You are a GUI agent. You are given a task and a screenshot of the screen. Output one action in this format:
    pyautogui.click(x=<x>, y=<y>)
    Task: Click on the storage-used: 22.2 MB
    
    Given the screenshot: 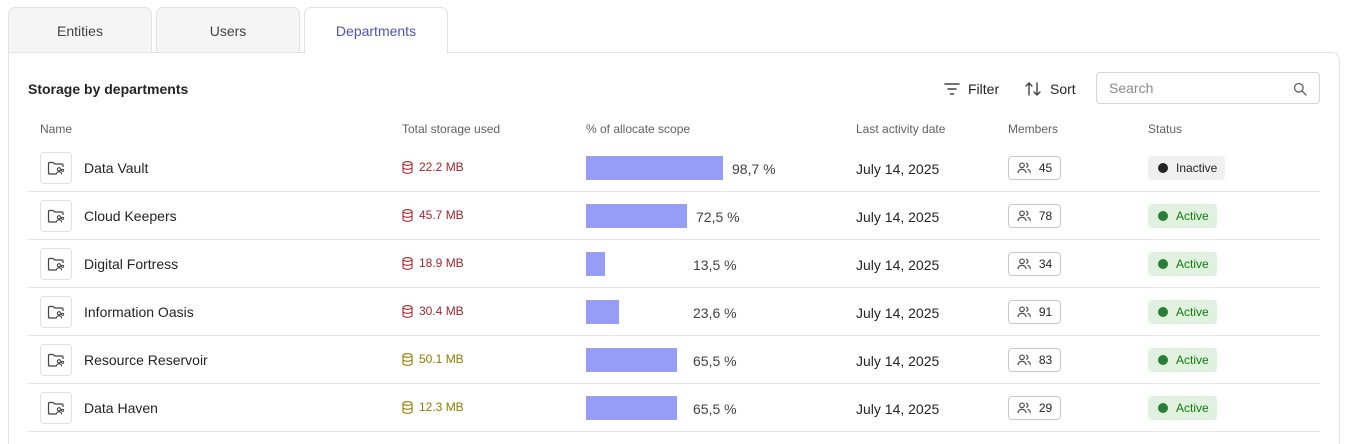 What is the action you would take?
    pyautogui.click(x=433, y=167)
    